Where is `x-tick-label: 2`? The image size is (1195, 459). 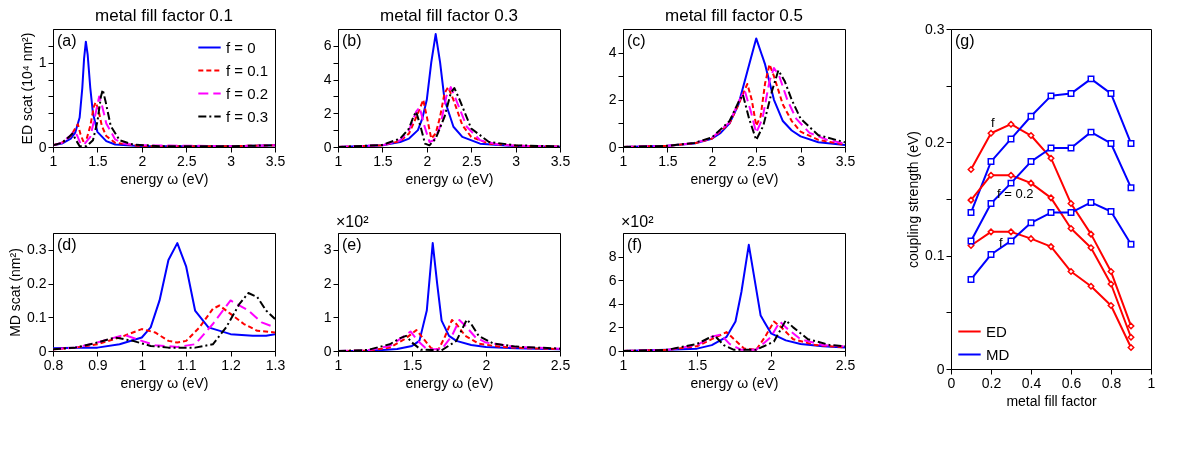
x-tick-label: 2 is located at coordinates (771, 364).